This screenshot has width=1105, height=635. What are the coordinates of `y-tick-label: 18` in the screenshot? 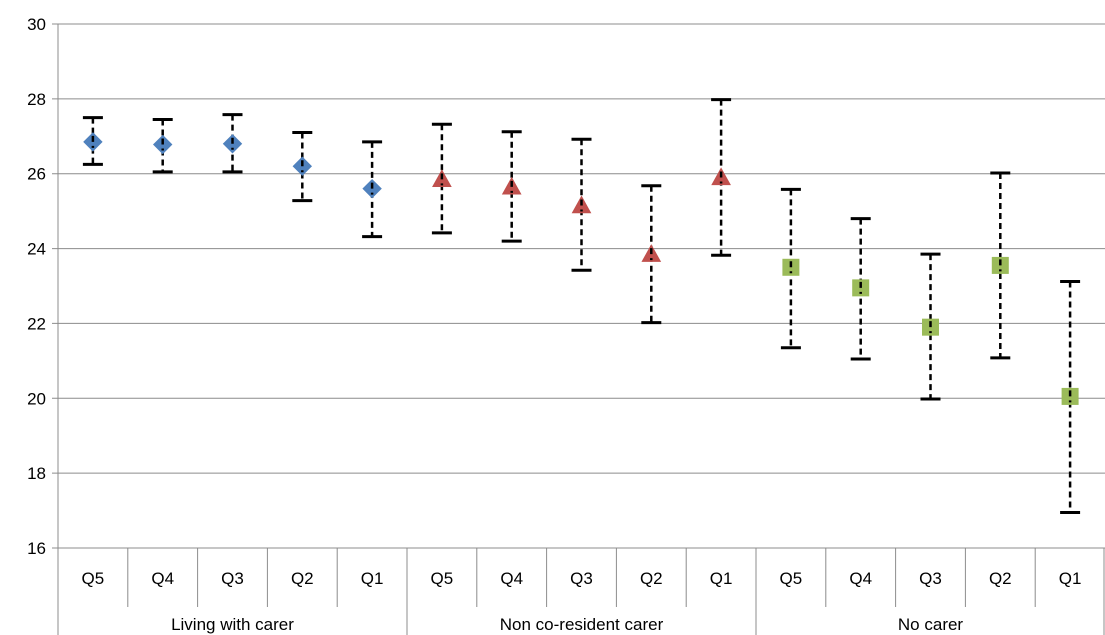 It's located at (36, 473).